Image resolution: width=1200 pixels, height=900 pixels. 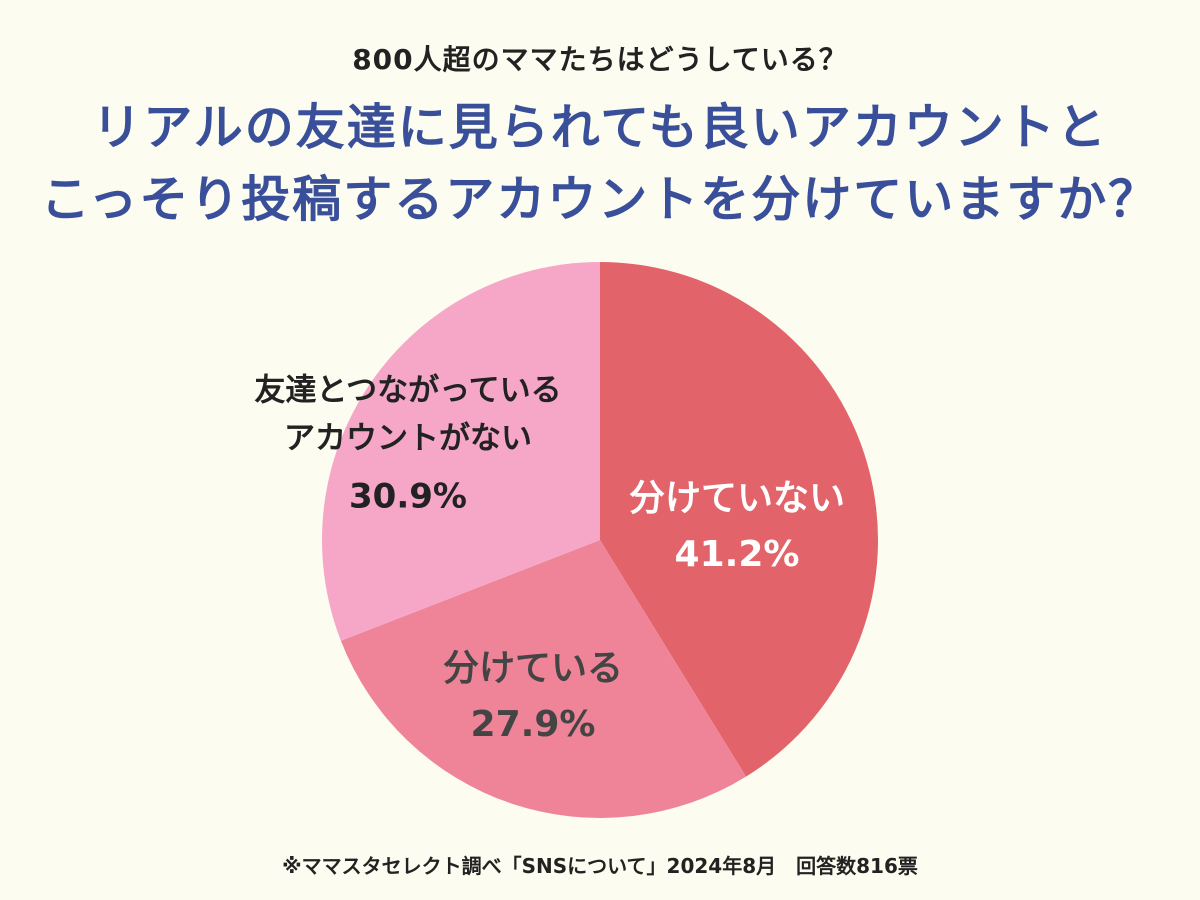 I want to click on slice-value-1: 27.9%, so click(x=533, y=724).